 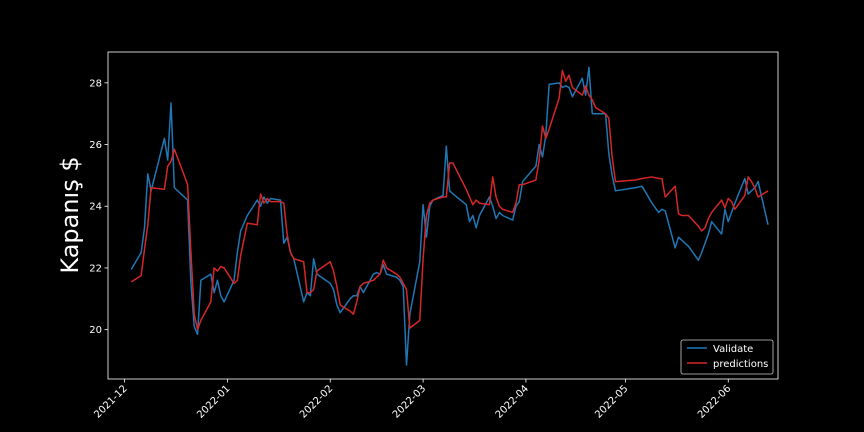 I want to click on legend-label-predictions: predictions, so click(x=740, y=364).